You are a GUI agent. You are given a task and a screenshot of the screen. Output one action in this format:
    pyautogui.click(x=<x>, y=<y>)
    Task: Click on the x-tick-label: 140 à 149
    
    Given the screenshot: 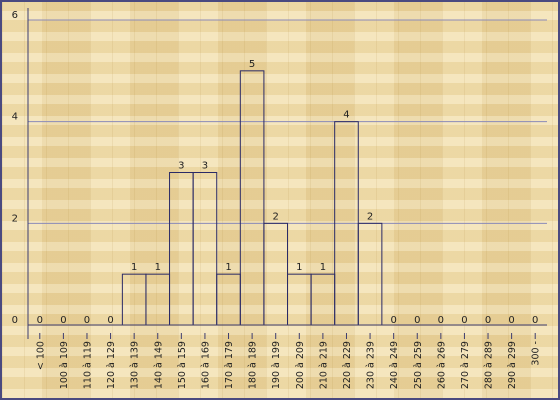 What is the action you would take?
    pyautogui.click(x=158, y=365)
    